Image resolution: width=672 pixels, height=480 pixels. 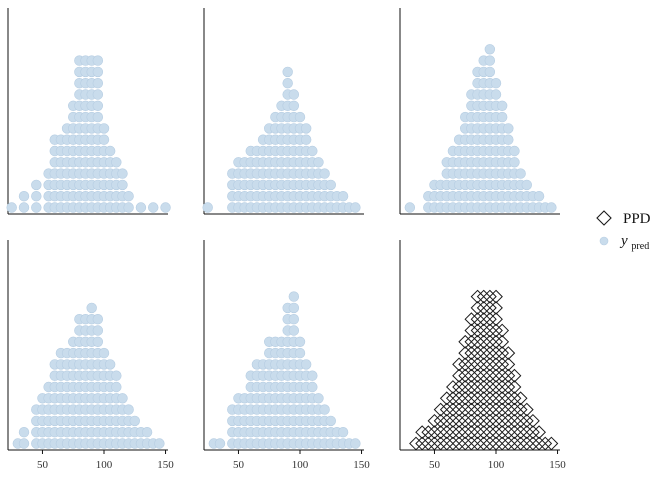 I want to click on legend-ypred-marker, so click(x=604, y=241).